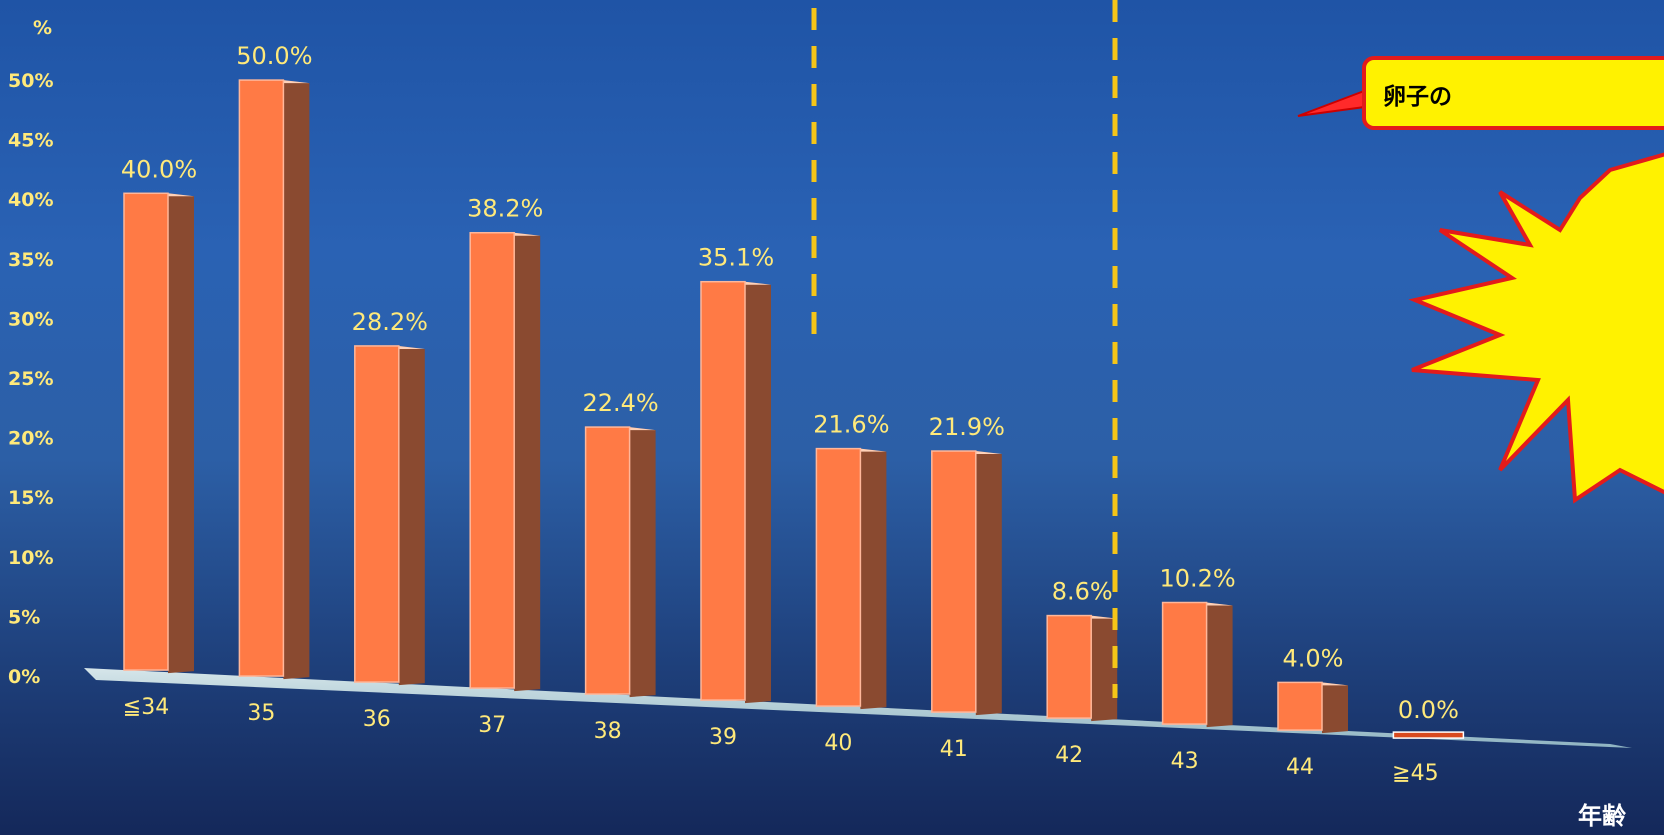 This screenshot has width=1664, height=835. I want to click on x-tick-label: 36, so click(377, 719).